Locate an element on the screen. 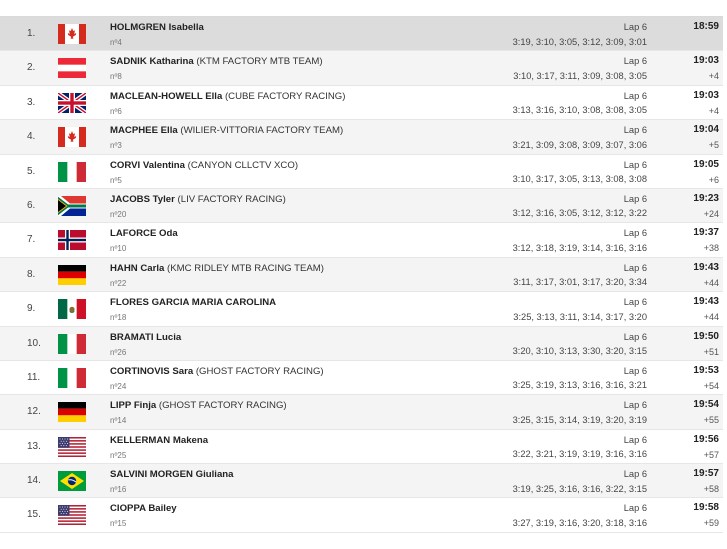 This screenshot has height=549, width=727. time-gap: +24 is located at coordinates (711, 213).